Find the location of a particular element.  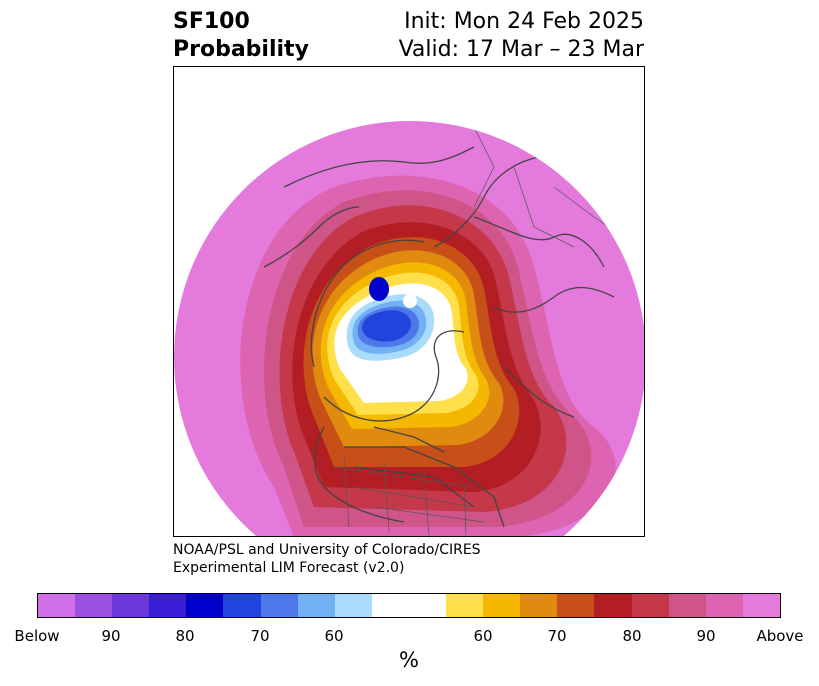

colorbar-tick-below-60: 60 is located at coordinates (334, 636).